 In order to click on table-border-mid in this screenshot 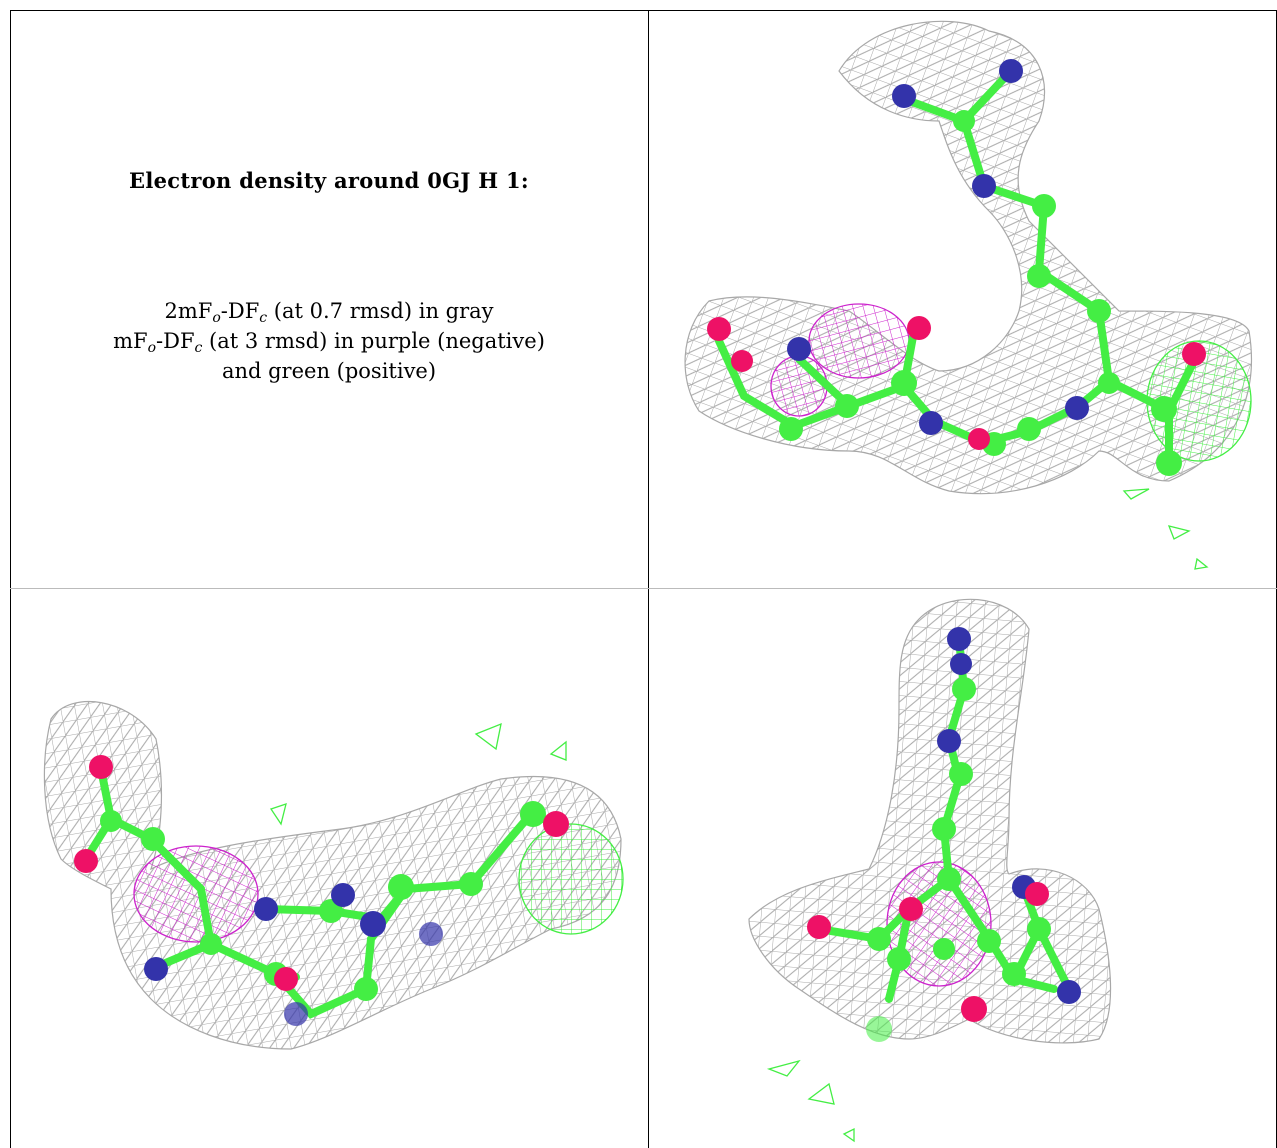, I will do `click(648, 579)`.